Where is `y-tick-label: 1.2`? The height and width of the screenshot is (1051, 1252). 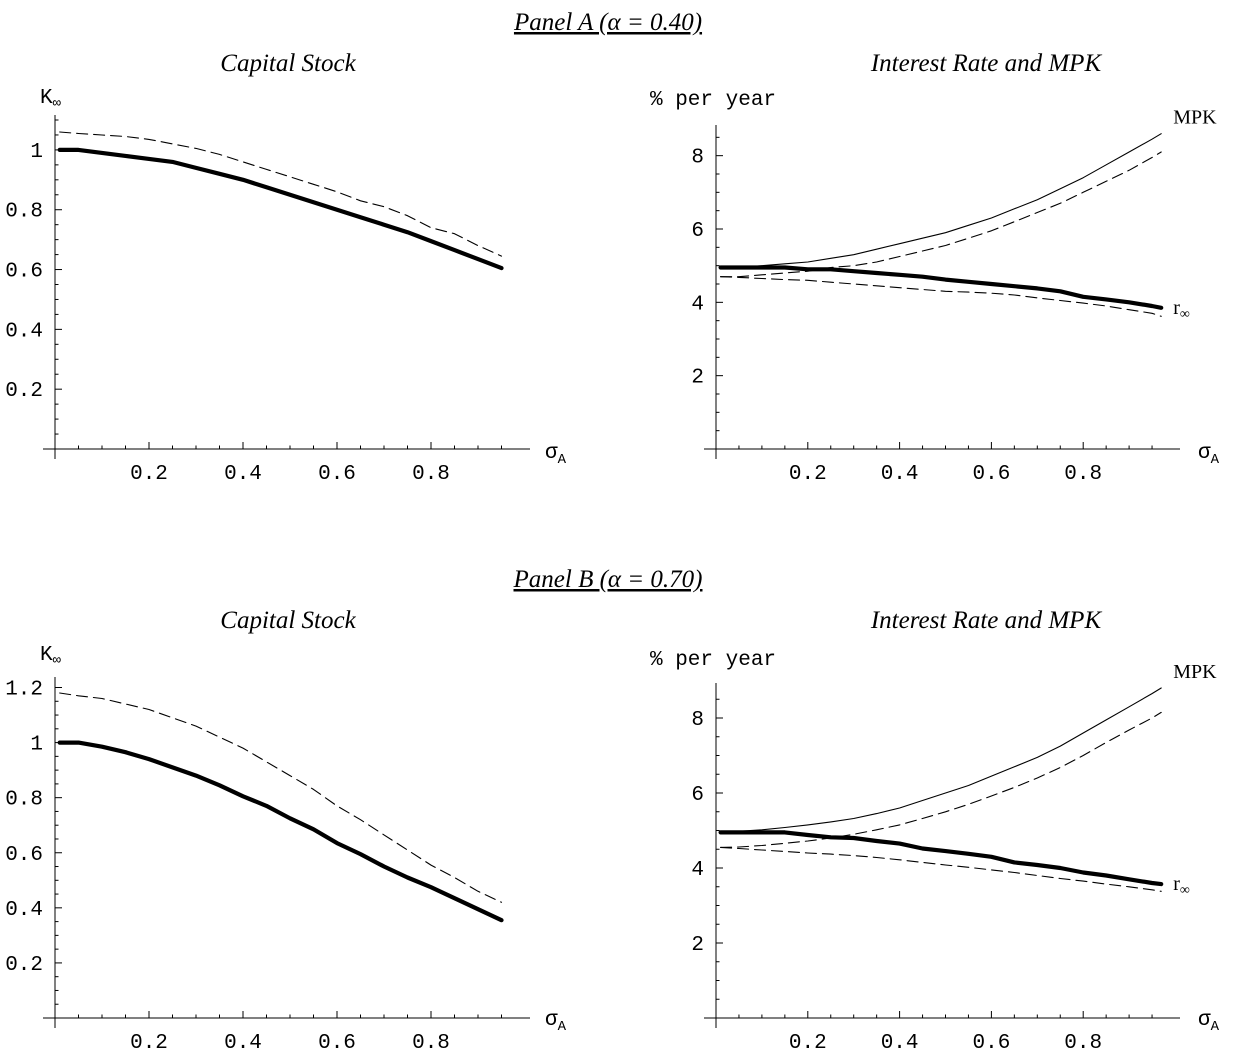
y-tick-label: 1.2 is located at coordinates (24, 690).